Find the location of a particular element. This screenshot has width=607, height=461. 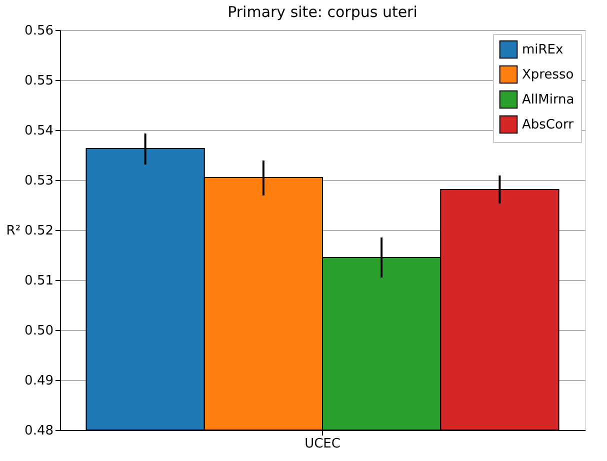

legend-label: miREx is located at coordinates (543, 50).